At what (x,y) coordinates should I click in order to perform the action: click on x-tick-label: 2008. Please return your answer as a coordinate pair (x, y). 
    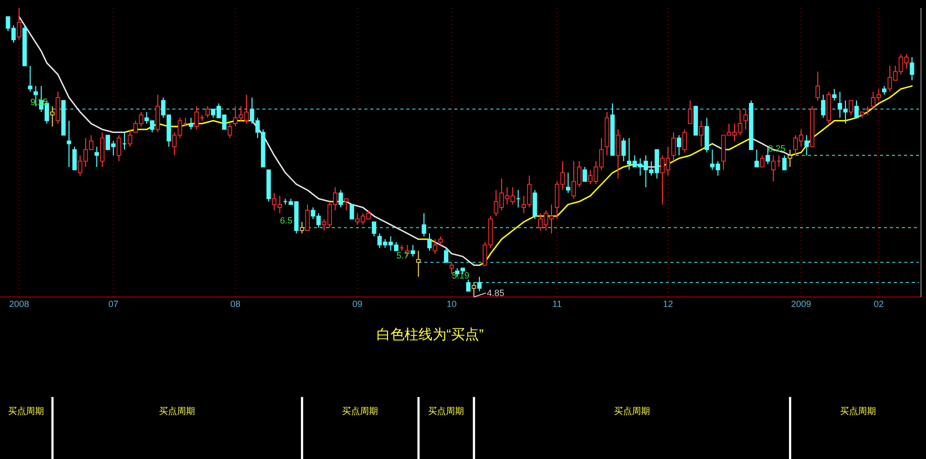
    Looking at the image, I should click on (19, 304).